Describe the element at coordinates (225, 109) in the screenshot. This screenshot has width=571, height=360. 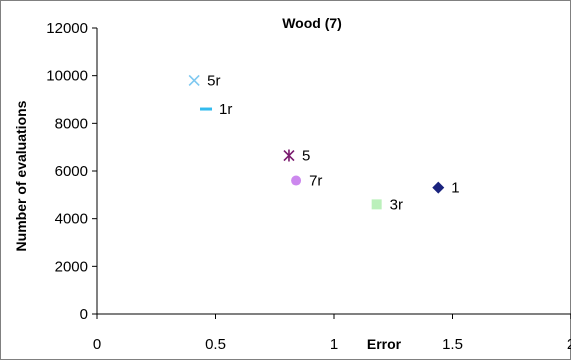
I see `data-point-label: 1r` at that location.